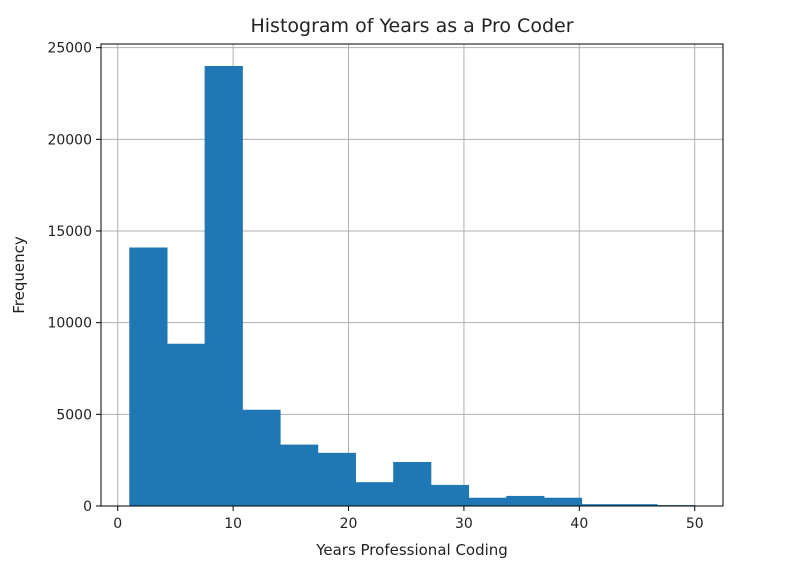 The image size is (808, 567). What do you see at coordinates (408, 519) in the screenshot?
I see `x-axis-ticks: 0 10 20 30 40 50` at bounding box center [408, 519].